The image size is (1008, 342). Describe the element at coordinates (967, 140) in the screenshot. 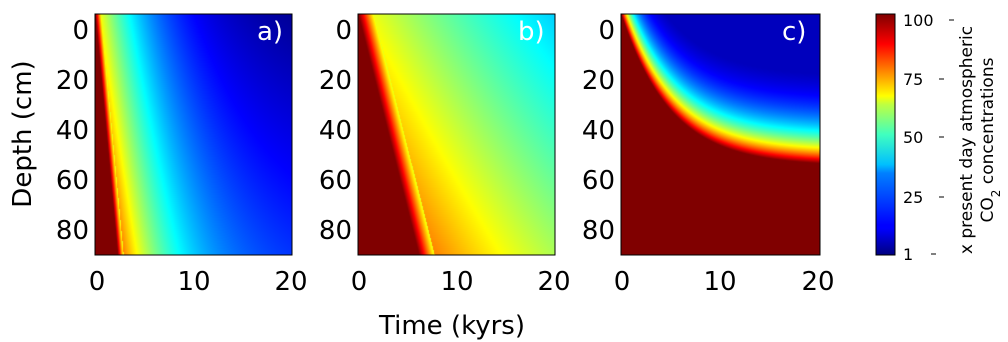

I see `colorbar-label-line1: x present day atmospheric` at that location.